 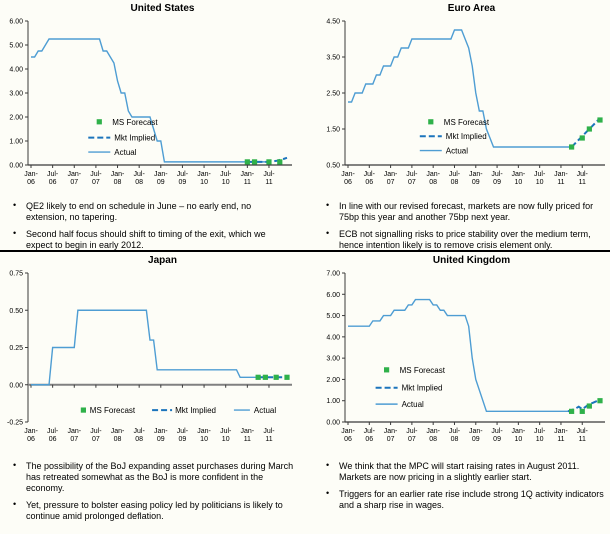 What do you see at coordinates (178, 410) in the screenshot?
I see `legend: MS Forecast Mkt Implied Actual` at bounding box center [178, 410].